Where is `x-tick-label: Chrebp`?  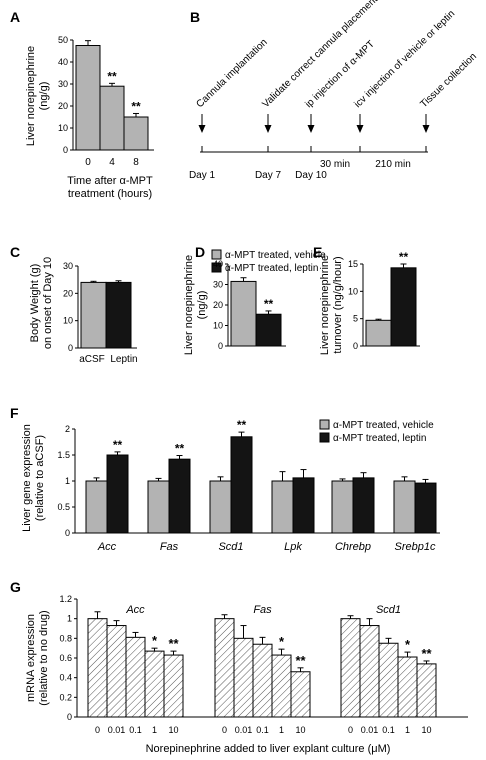 x-tick-label: Chrebp is located at coordinates (353, 547).